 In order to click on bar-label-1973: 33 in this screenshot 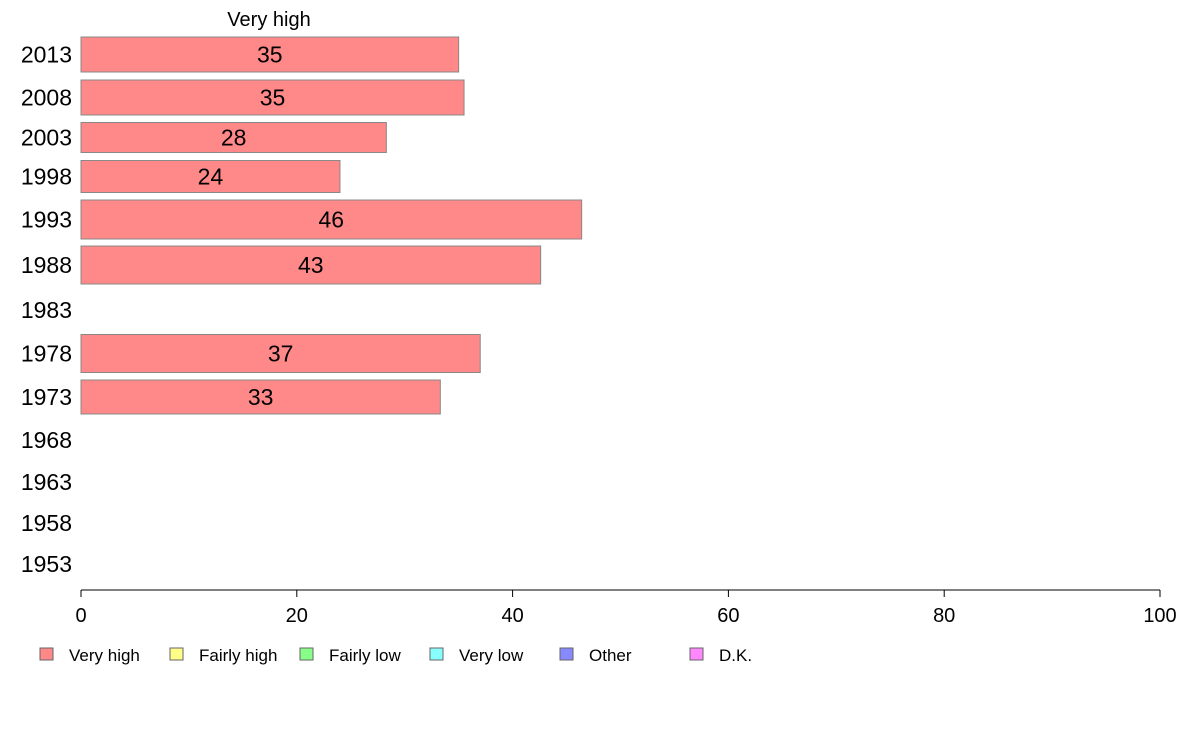, I will do `click(261, 397)`.